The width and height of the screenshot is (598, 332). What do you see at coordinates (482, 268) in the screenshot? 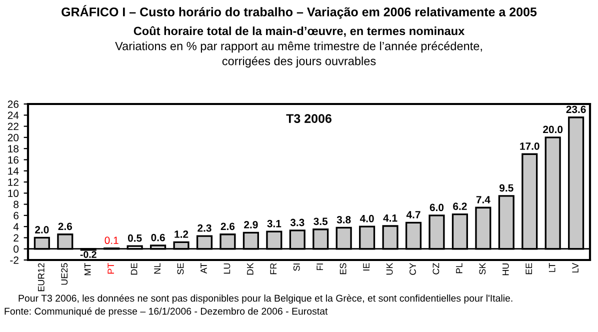
I see `x-tick-label: SK` at bounding box center [482, 268].